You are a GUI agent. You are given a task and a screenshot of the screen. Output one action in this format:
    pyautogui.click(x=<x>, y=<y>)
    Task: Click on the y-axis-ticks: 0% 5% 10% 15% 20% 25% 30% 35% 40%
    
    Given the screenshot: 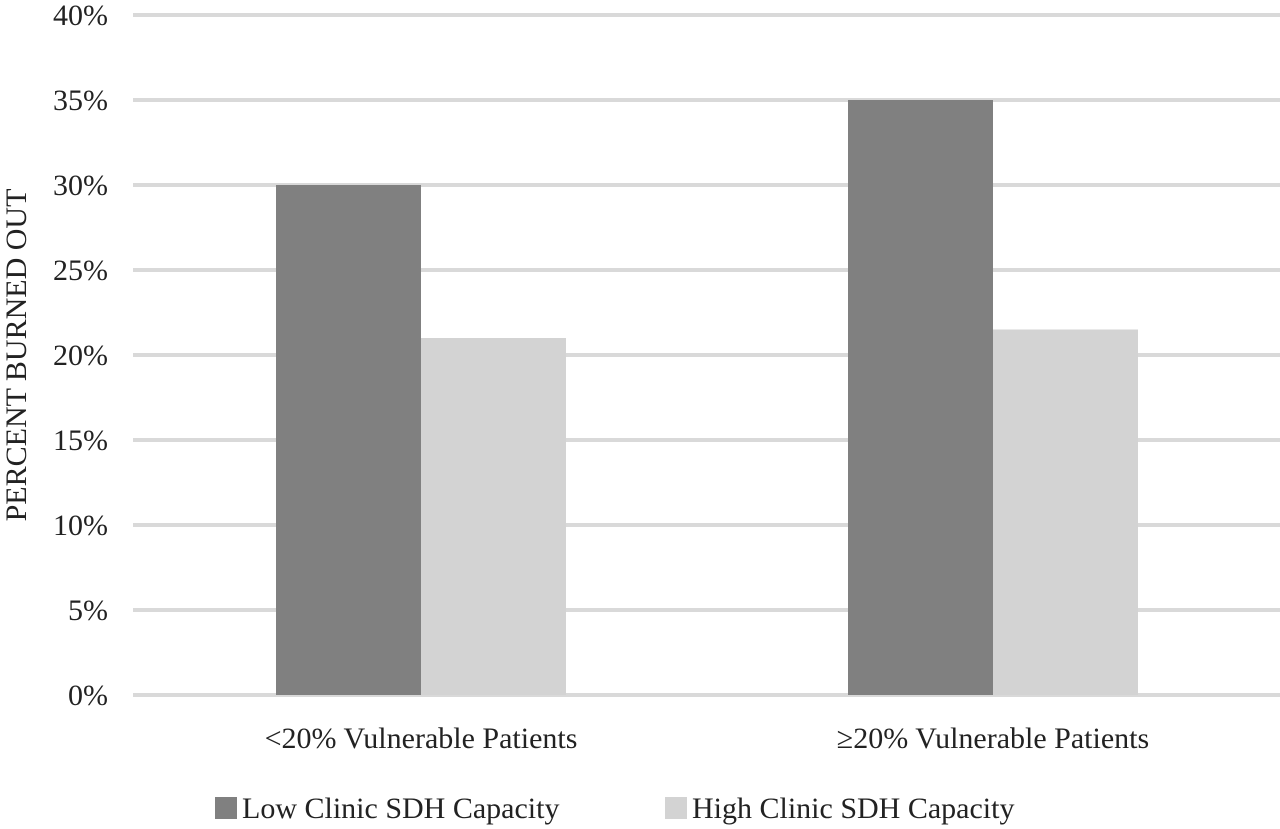 What is the action you would take?
    pyautogui.click(x=80, y=356)
    